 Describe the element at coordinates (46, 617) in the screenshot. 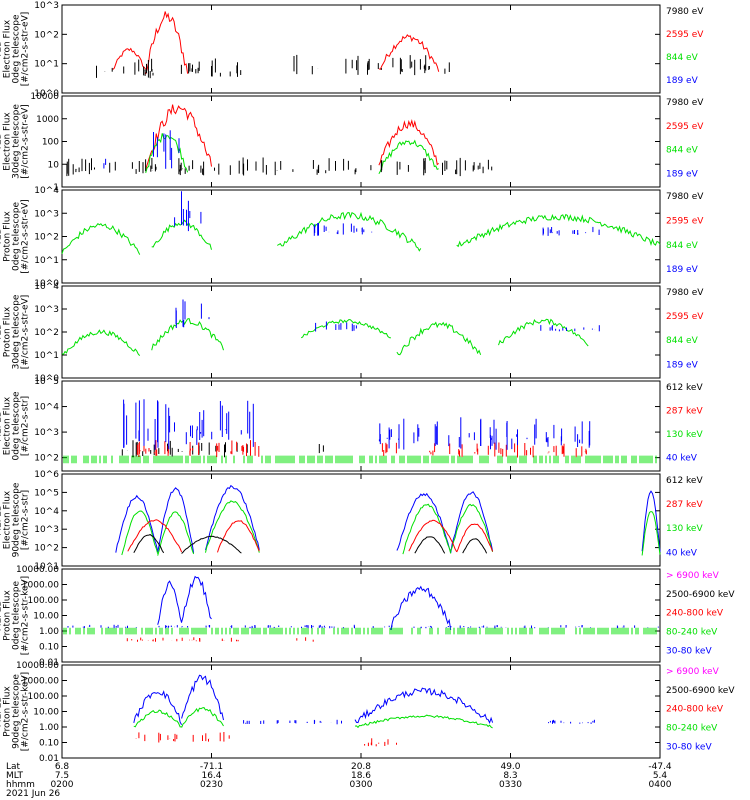

I see `y-tick-label: 10.00` at that location.